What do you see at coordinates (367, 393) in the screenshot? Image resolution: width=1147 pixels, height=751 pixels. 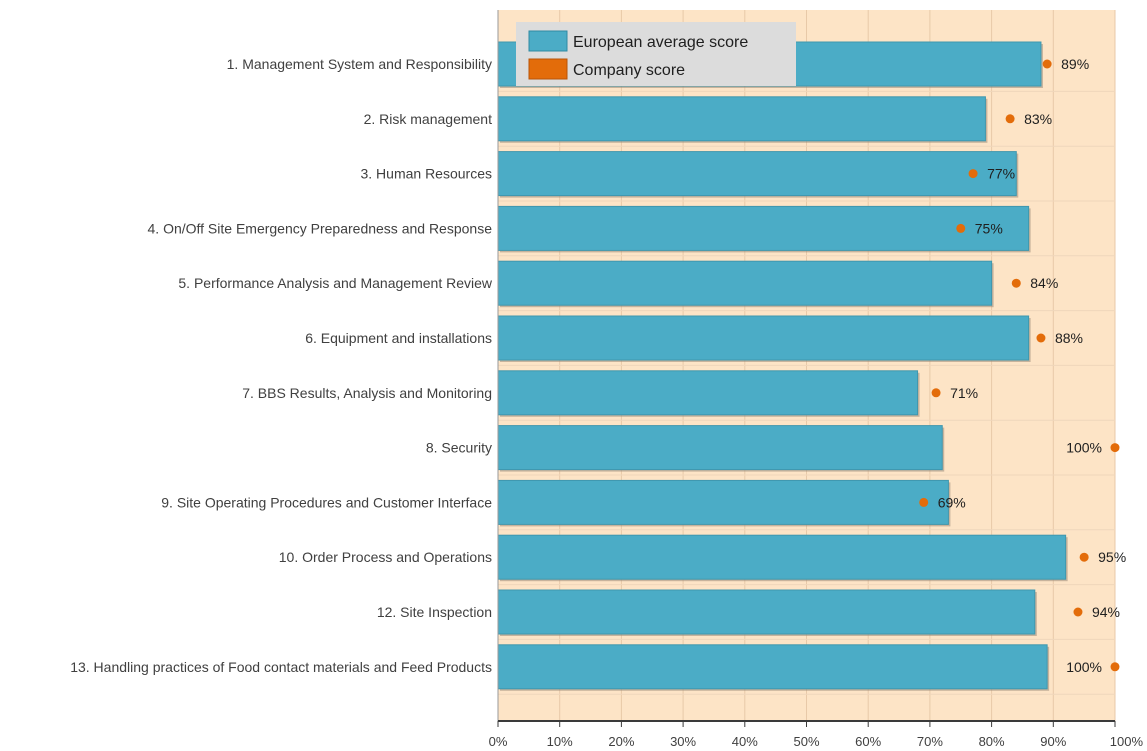 I see `category-label: 7. BBS Results, Analysis and Monitoring` at bounding box center [367, 393].